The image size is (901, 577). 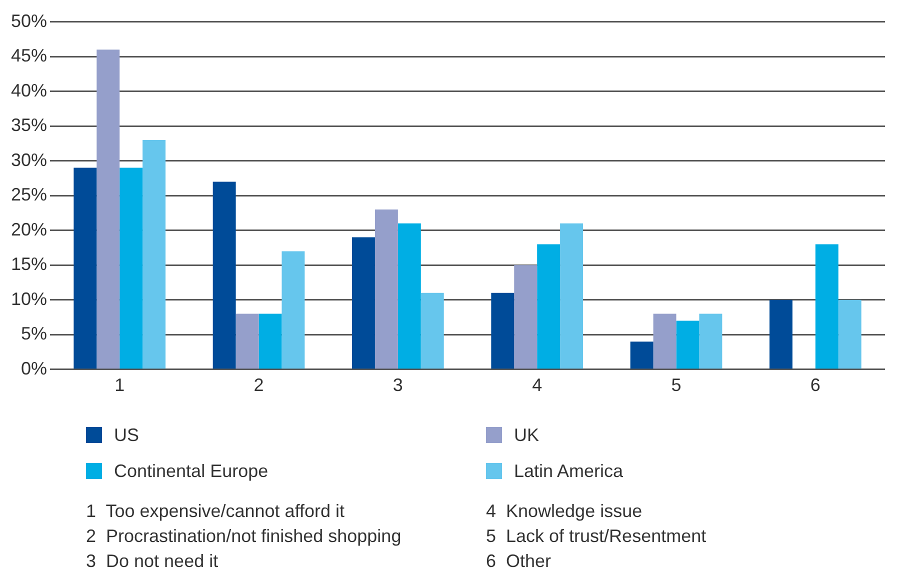 I want to click on y-tick-label: 40%, so click(x=29, y=90).